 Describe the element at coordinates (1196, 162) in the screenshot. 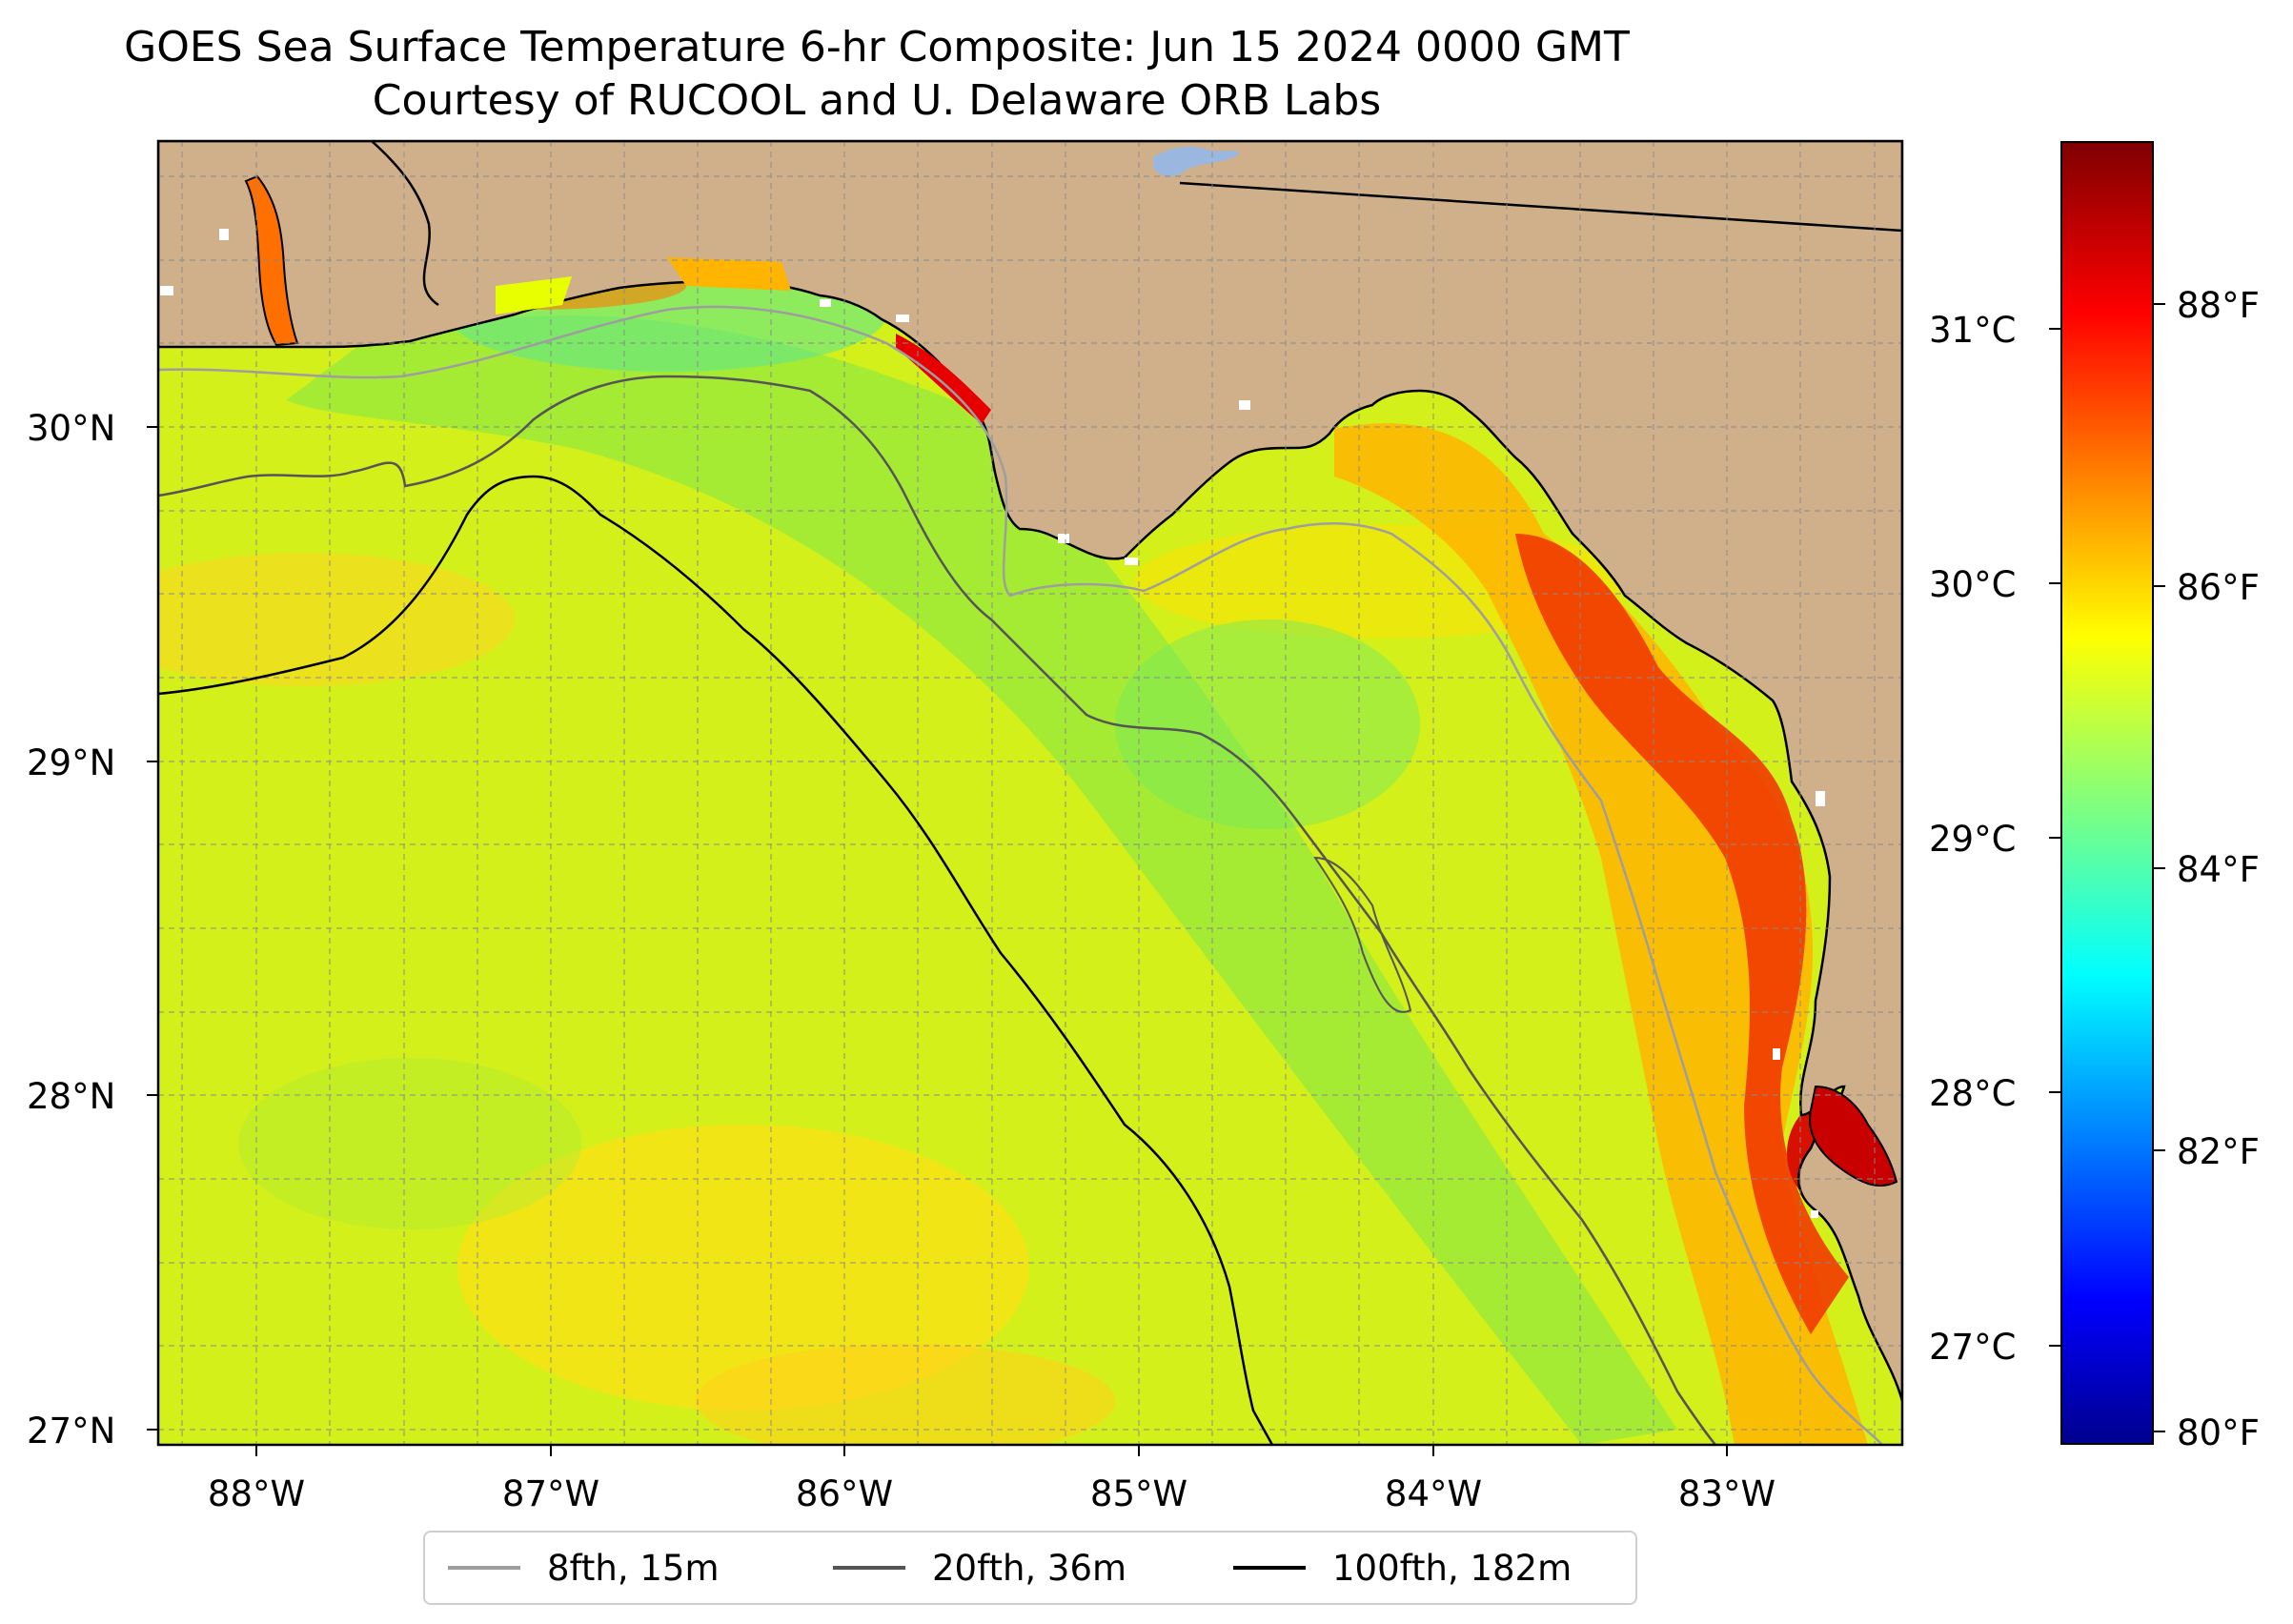

I see `lake` at that location.